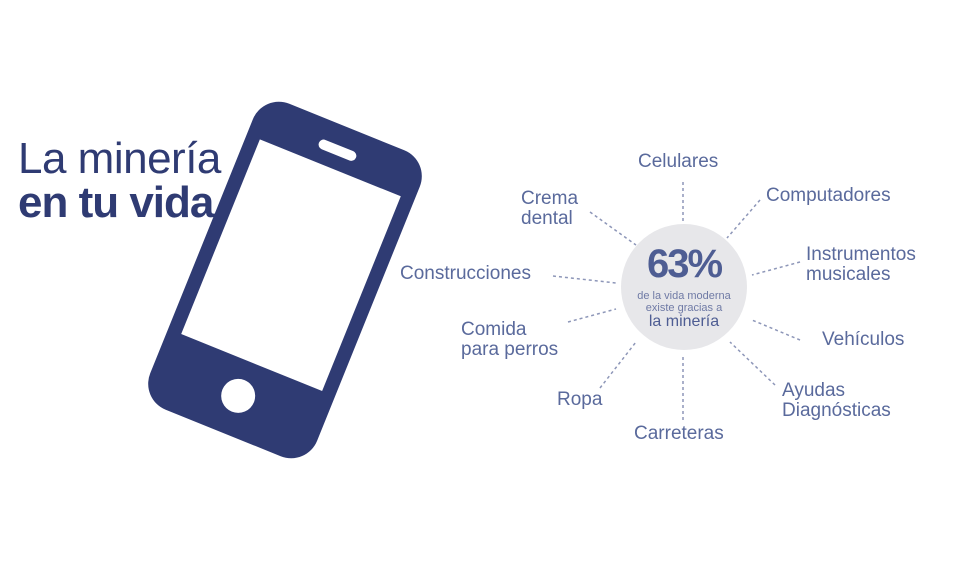 Image resolution: width=954 pixels, height=578 pixels. Describe the element at coordinates (494, 329) in the screenshot. I see `label-comida-line-1: Comida` at that location.